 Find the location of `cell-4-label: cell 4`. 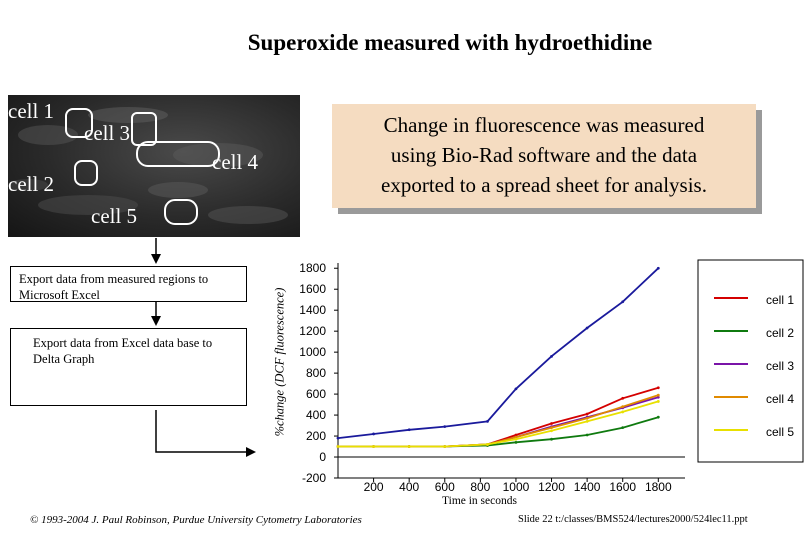

cell-4-label: cell 4 is located at coordinates (235, 162).